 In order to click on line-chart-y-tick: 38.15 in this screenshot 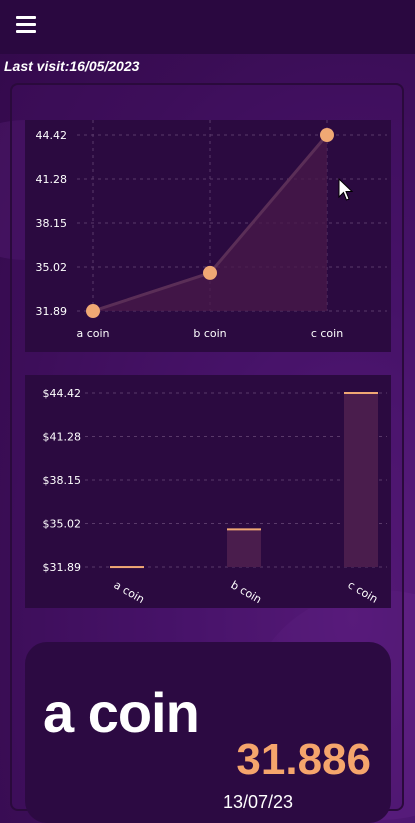, I will do `click(52, 223)`.